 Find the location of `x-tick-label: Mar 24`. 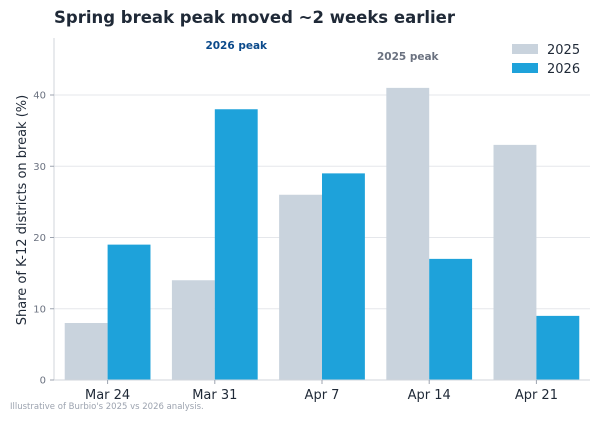

x-tick-label: Mar 24 is located at coordinates (107, 395).